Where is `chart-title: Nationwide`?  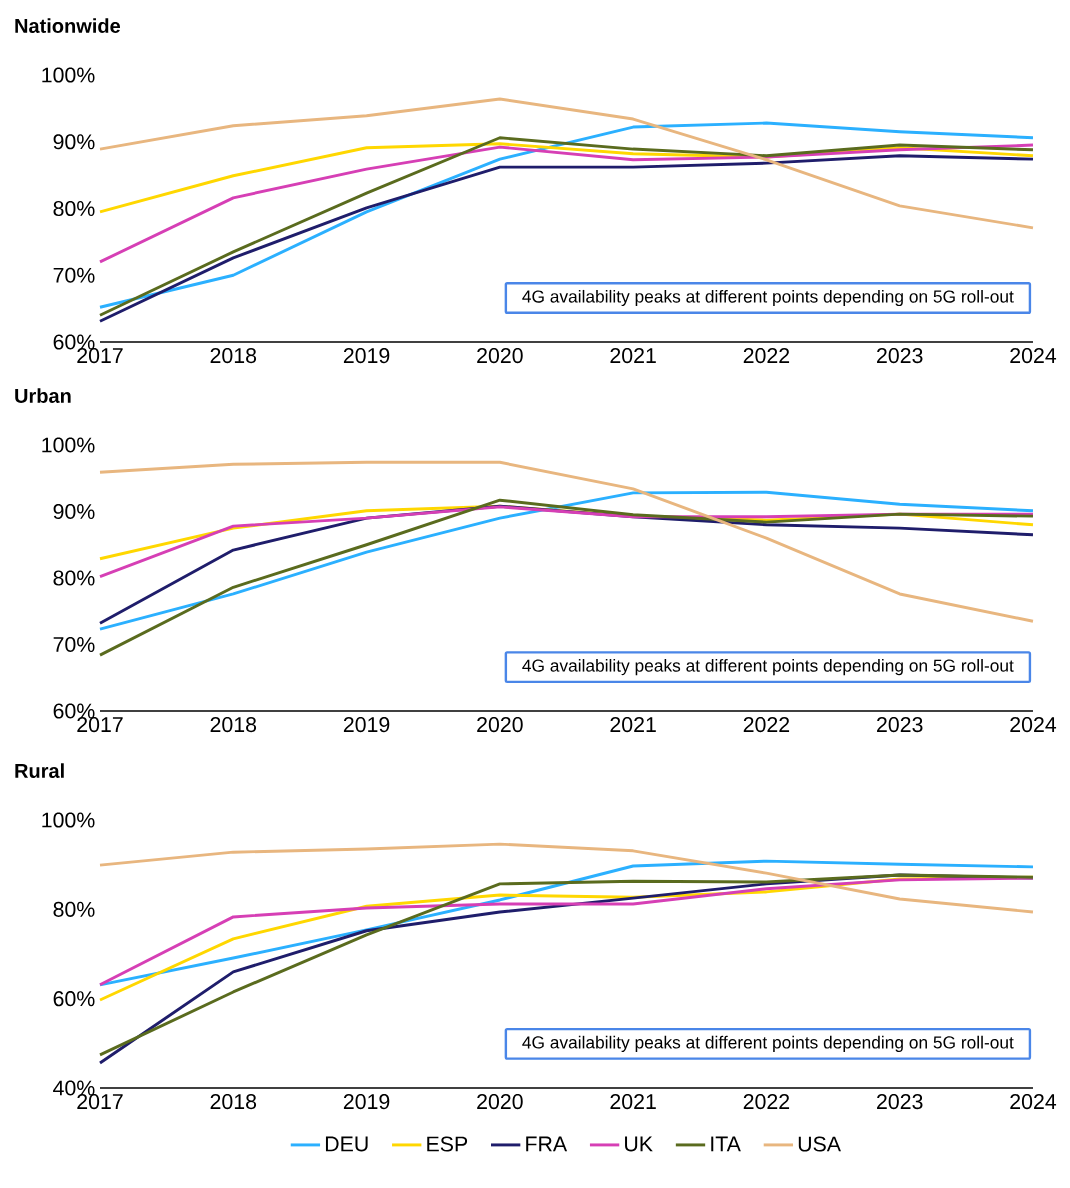 chart-title: Nationwide is located at coordinates (68, 25).